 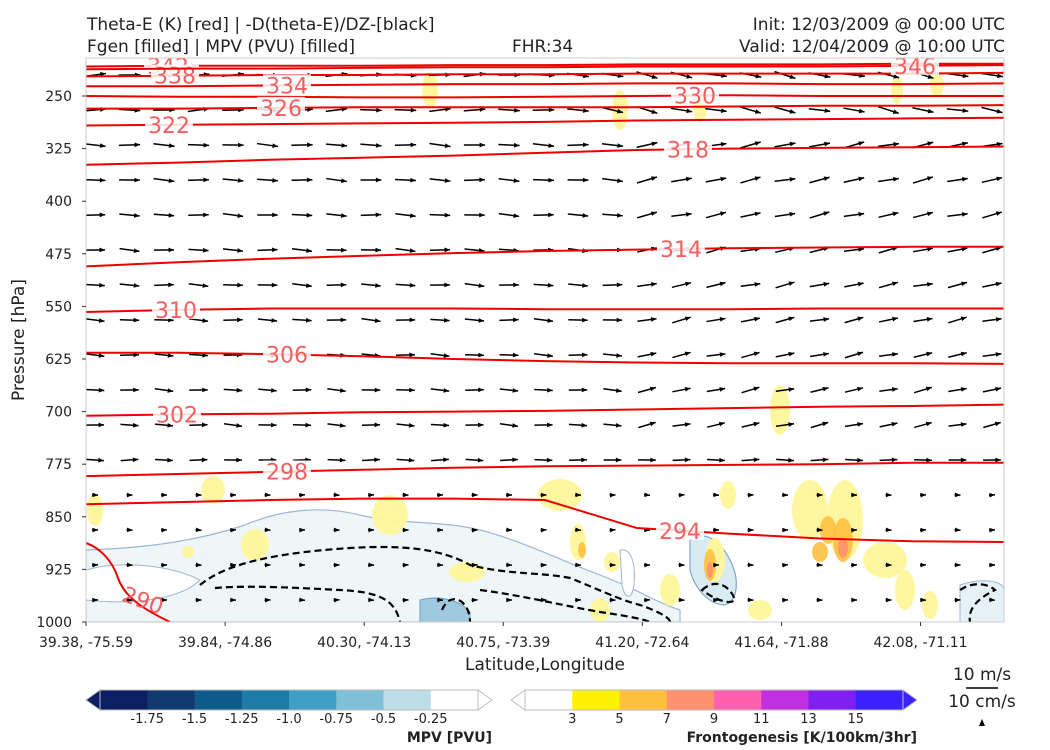 What do you see at coordinates (58, 202) in the screenshot?
I see `y-tick-label: 400` at bounding box center [58, 202].